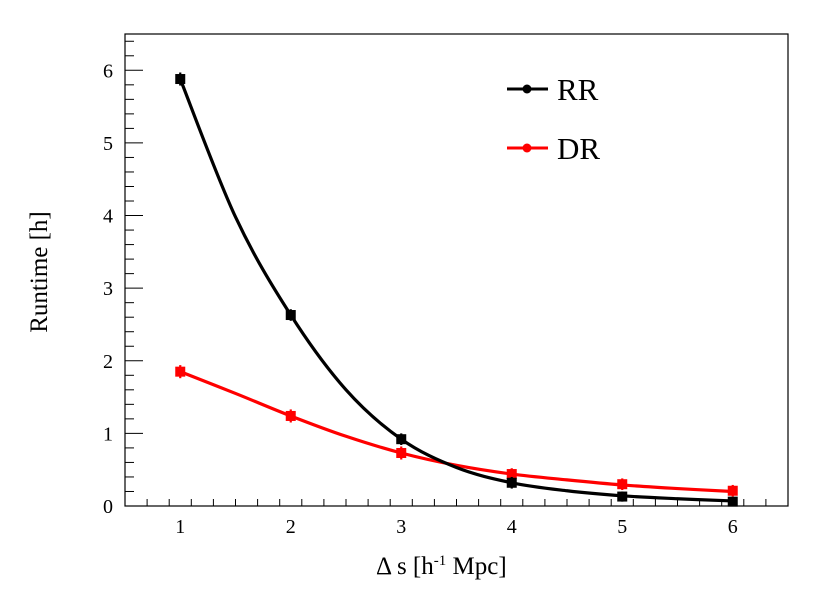  What do you see at coordinates (39, 272) in the screenshot?
I see `y-axis-title: Runtime [h]` at bounding box center [39, 272].